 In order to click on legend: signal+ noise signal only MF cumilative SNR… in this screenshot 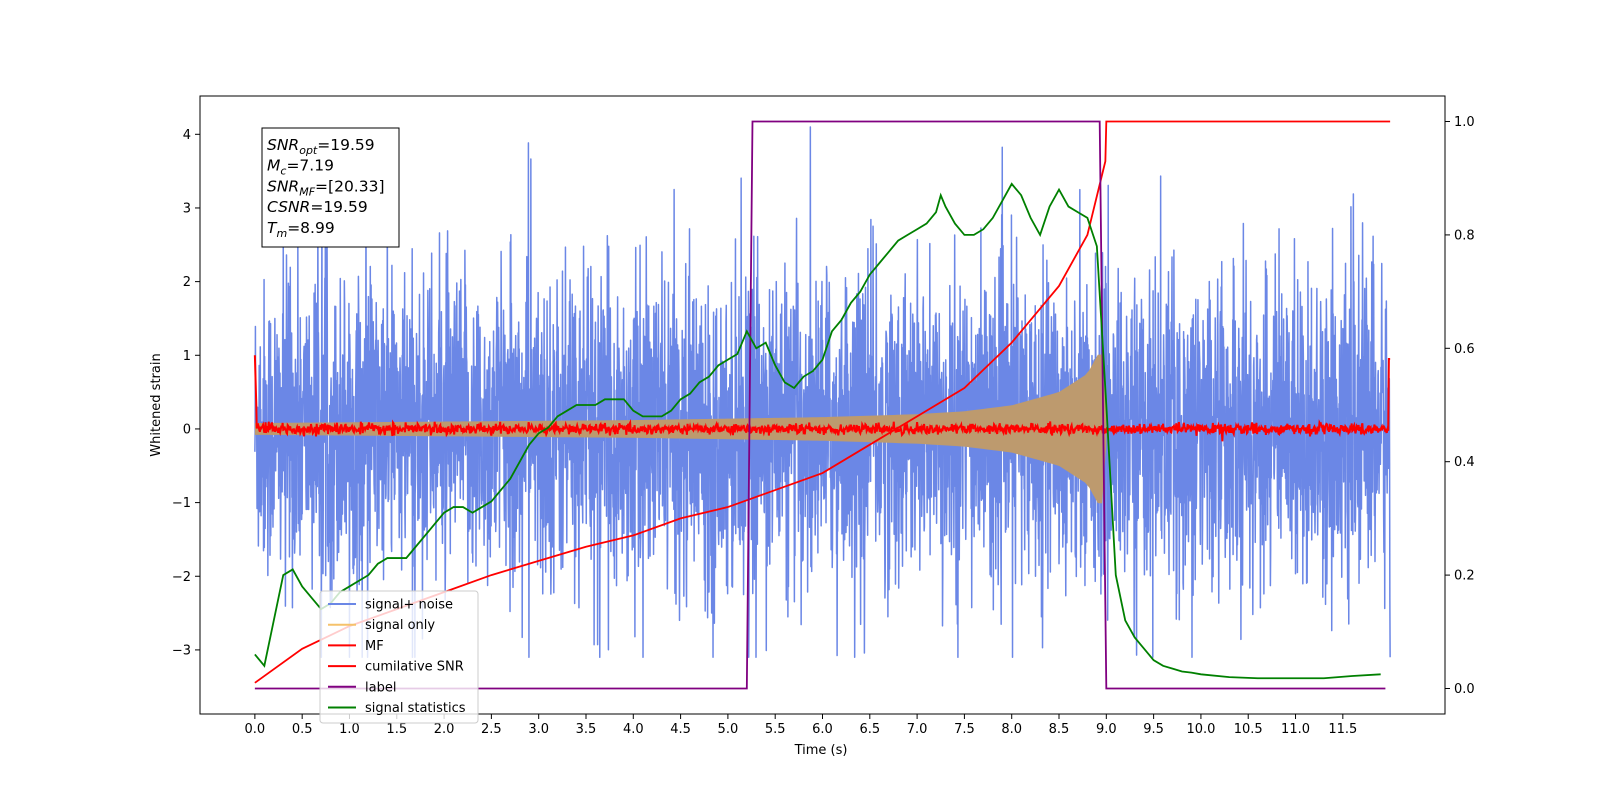, I will do `click(399, 657)`.